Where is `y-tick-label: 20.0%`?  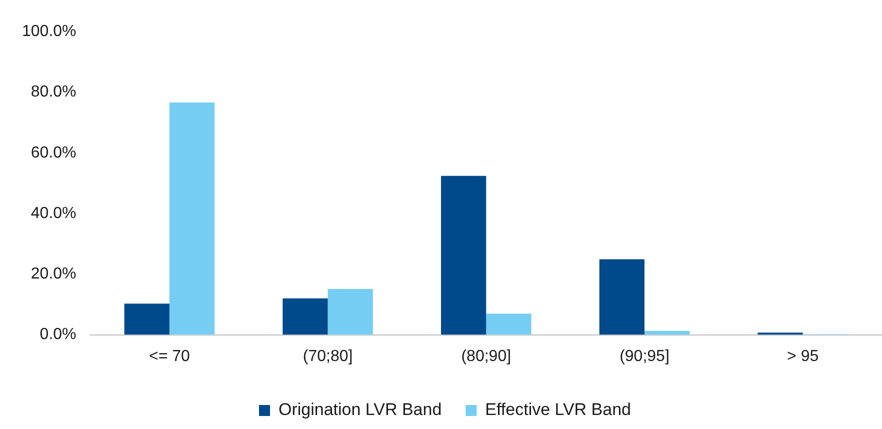 y-tick-label: 20.0% is located at coordinates (53, 274).